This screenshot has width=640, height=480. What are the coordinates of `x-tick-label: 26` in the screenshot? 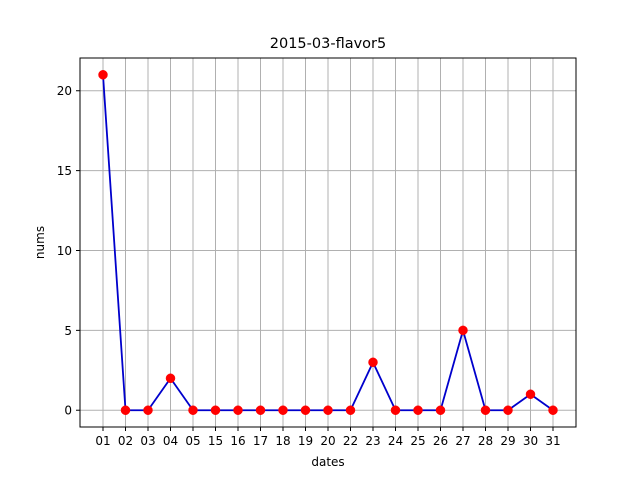 It's located at (440, 441).